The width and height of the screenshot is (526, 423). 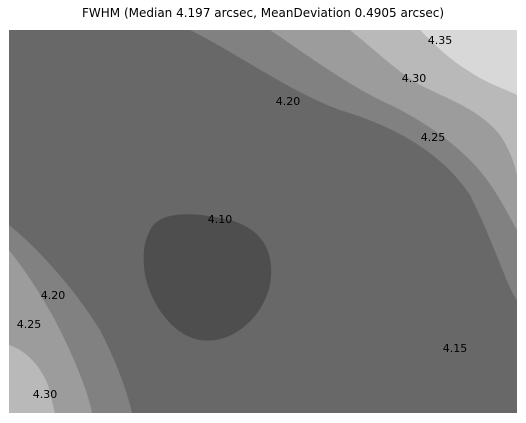 I want to click on contour-label-4-35-0: 4.35, so click(x=440, y=40).